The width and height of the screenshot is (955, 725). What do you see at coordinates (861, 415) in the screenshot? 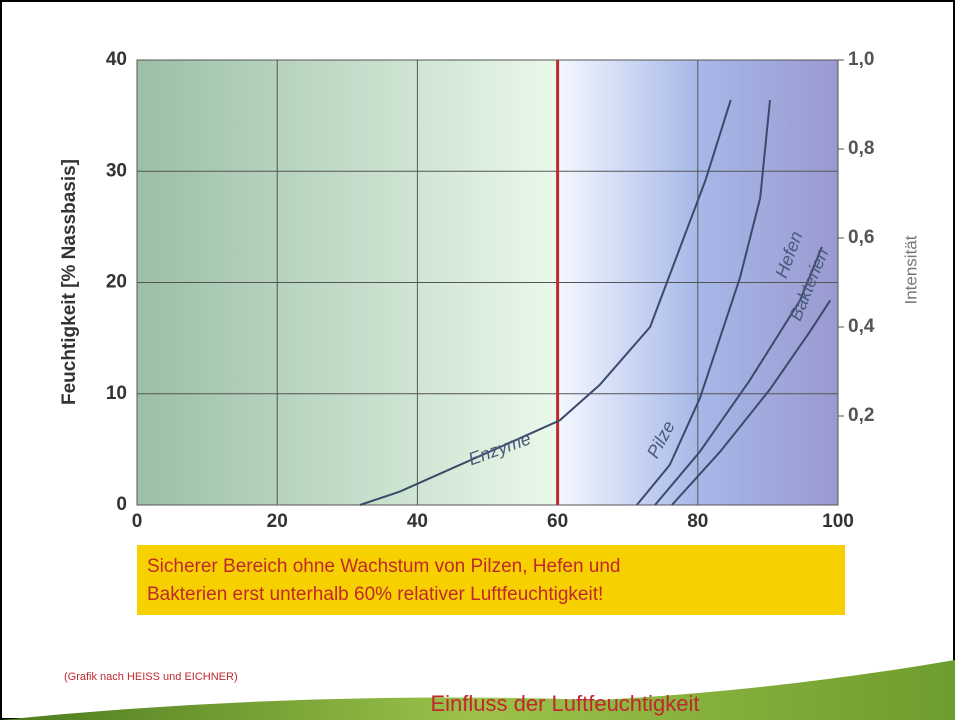
I see `y2-tick-label: 0,2` at bounding box center [861, 415].